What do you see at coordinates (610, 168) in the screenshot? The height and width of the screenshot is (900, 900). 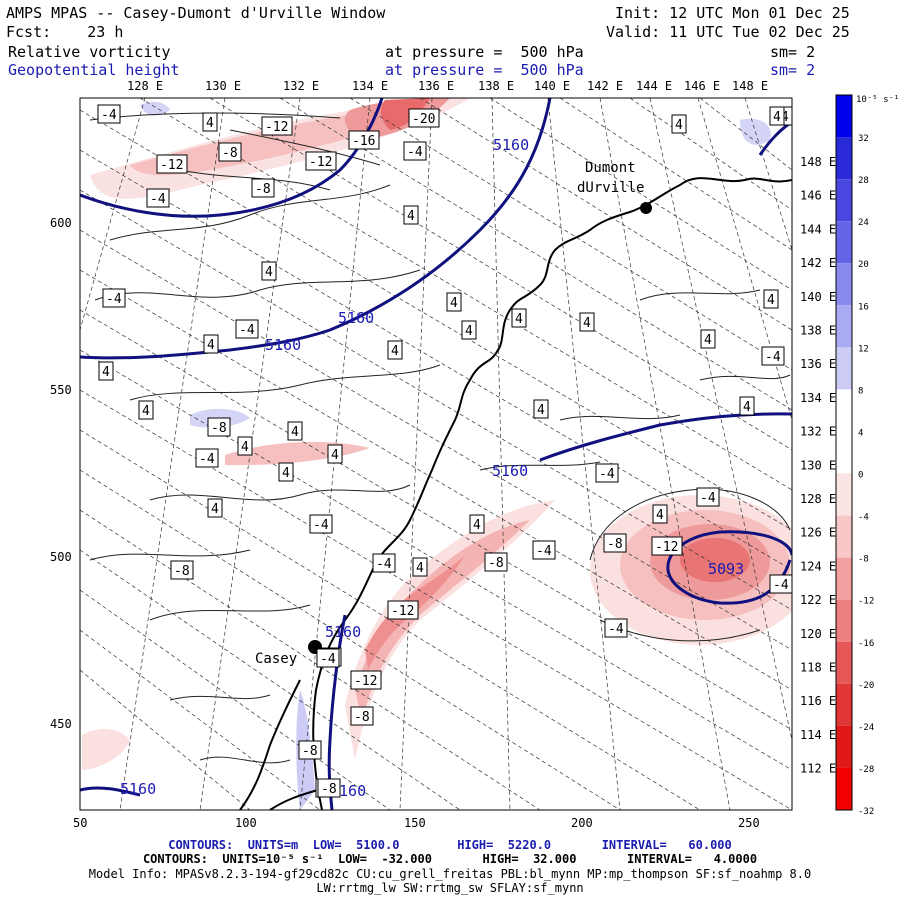 I see `station-label-dumont: Dumont` at bounding box center [610, 168].